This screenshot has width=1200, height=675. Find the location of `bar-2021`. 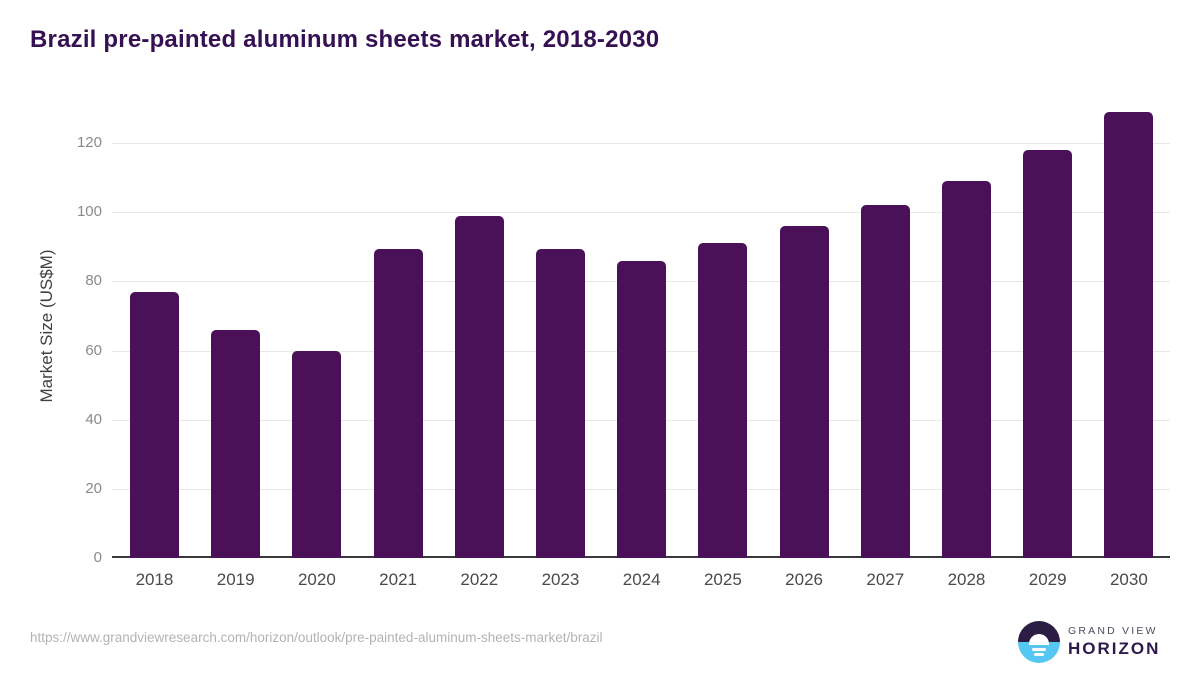

bar-2021 is located at coordinates (398, 403).